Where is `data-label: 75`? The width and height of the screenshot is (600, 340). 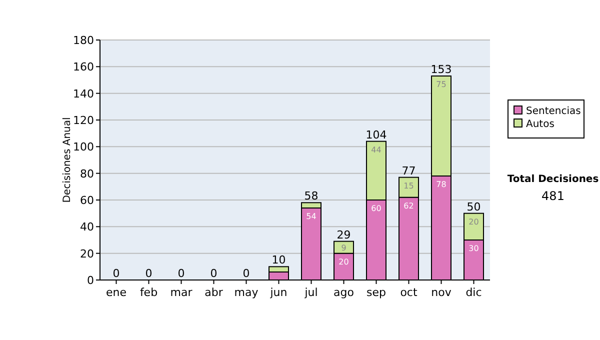 data-label: 75 is located at coordinates (441, 84).